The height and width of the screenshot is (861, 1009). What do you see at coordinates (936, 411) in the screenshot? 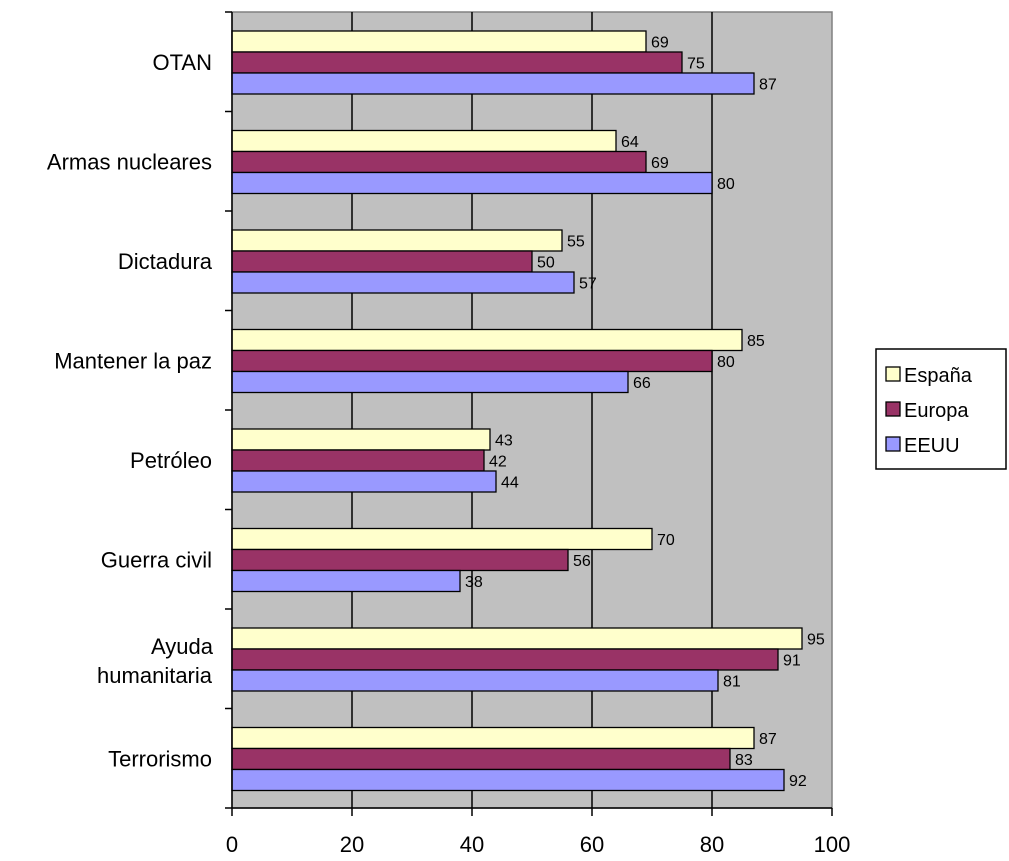
I see `legend-label-europa: Europa` at bounding box center [936, 411].